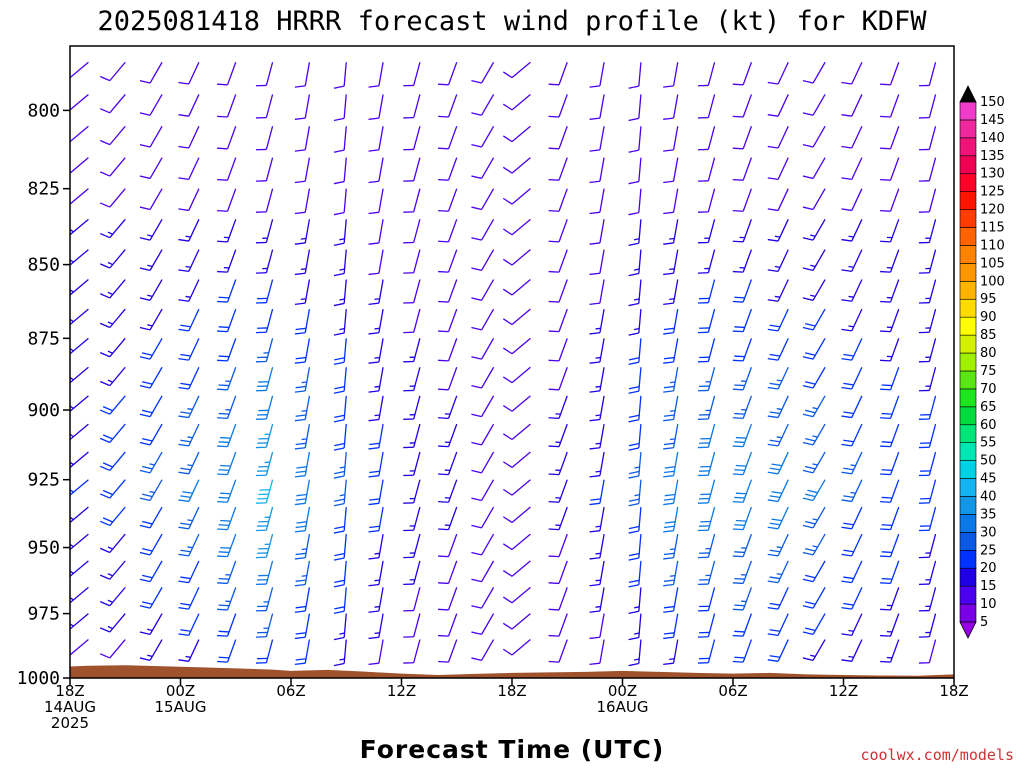 The image size is (1024, 768). I want to click on y-tick-label: 850, so click(43, 265).